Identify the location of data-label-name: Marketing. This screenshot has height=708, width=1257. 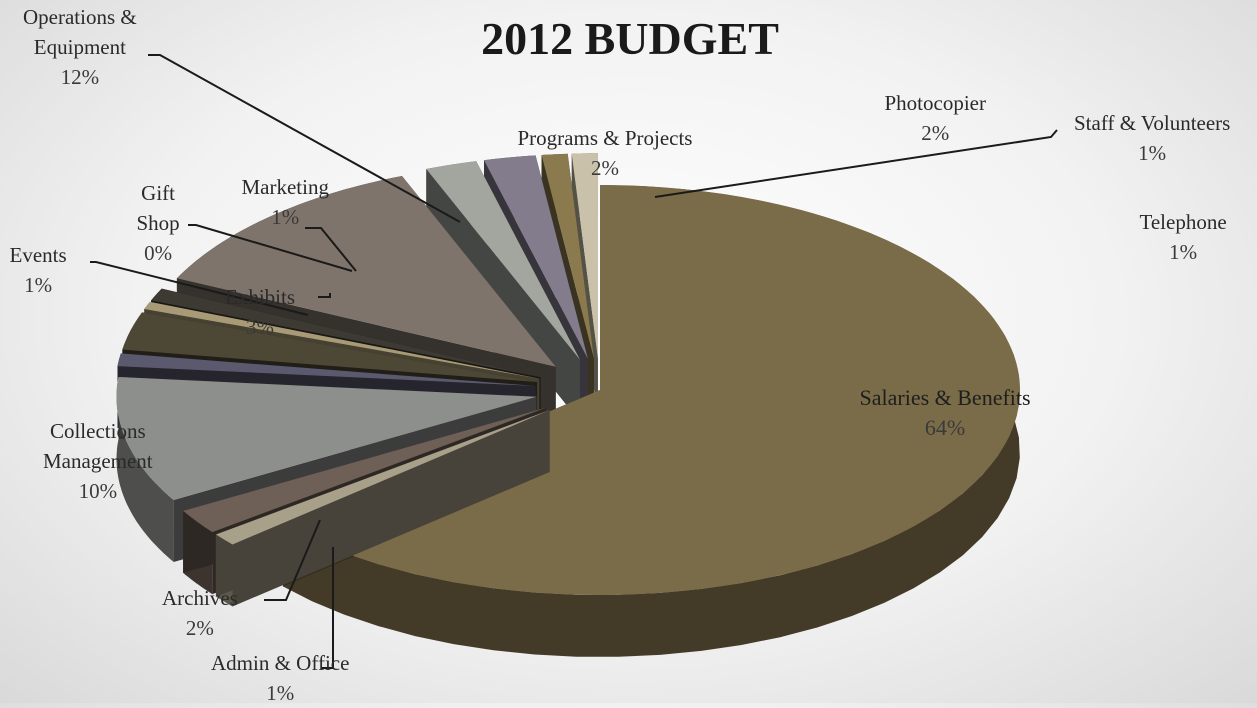
(285, 187).